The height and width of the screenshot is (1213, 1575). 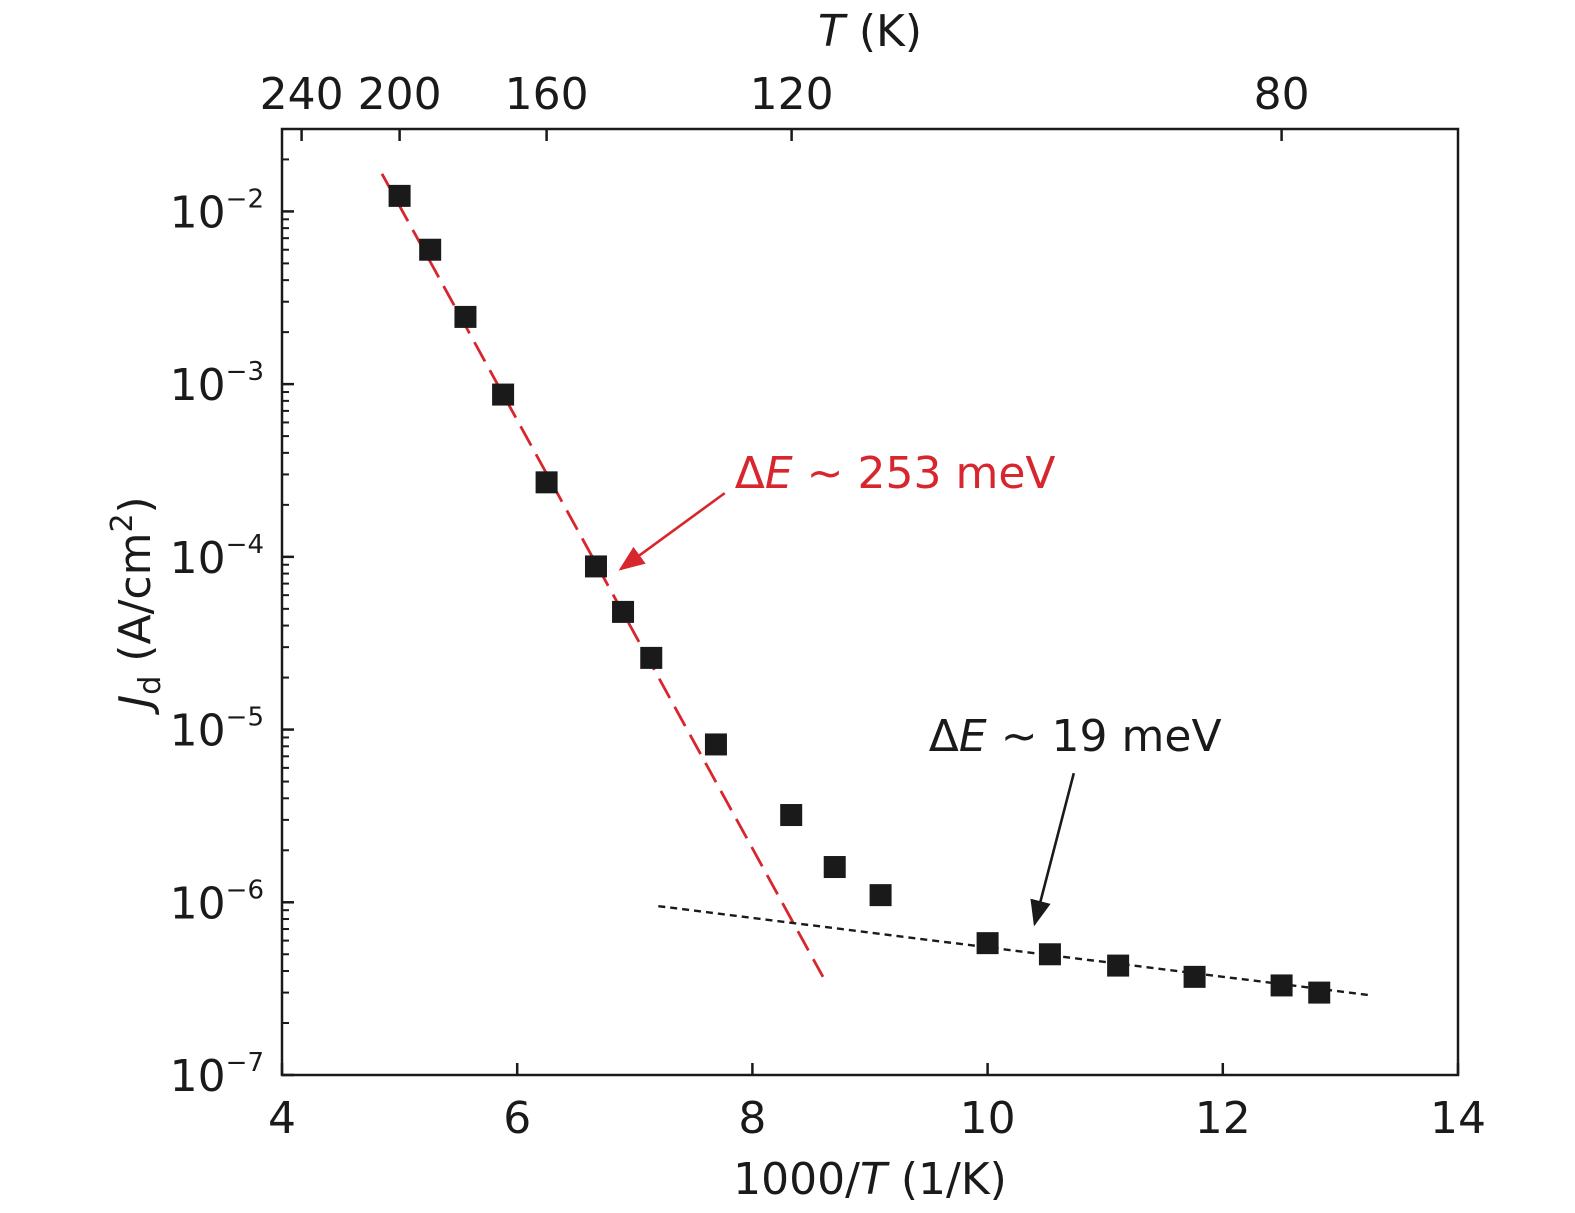 What do you see at coordinates (245, 545) in the screenshot?
I see `y-tick-exp: −4` at bounding box center [245, 545].